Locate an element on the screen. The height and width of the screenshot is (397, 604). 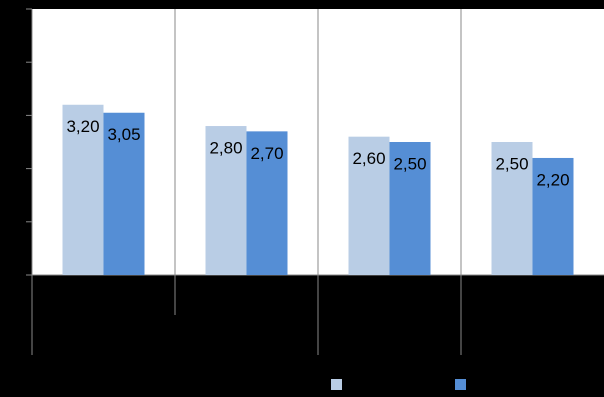
data-label: 2,80 is located at coordinates (225, 148).